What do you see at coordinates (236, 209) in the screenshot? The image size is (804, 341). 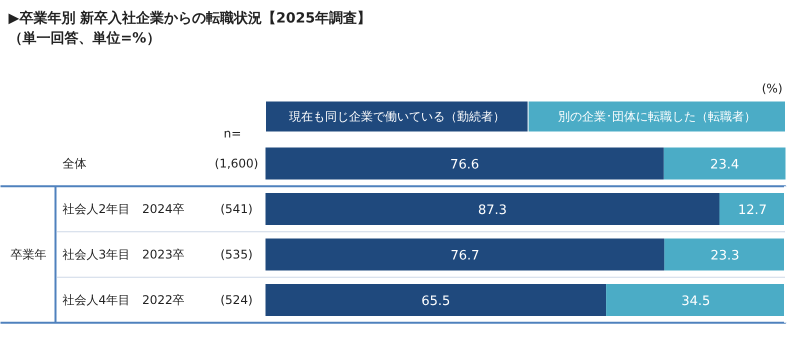 I see `text: (541)` at bounding box center [236, 209].